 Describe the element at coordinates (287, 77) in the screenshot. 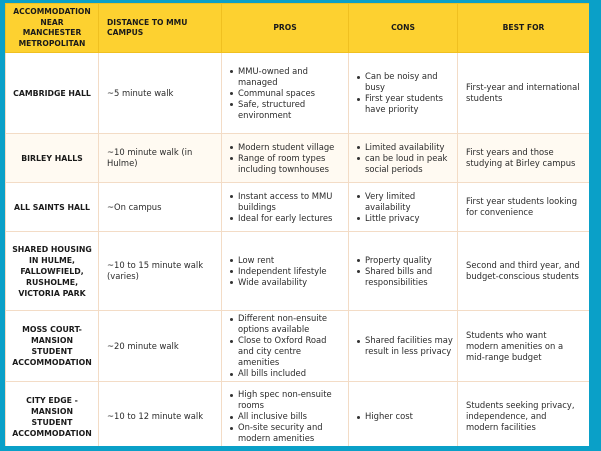

I see `pros-item: MMU-owned and managed` at that location.